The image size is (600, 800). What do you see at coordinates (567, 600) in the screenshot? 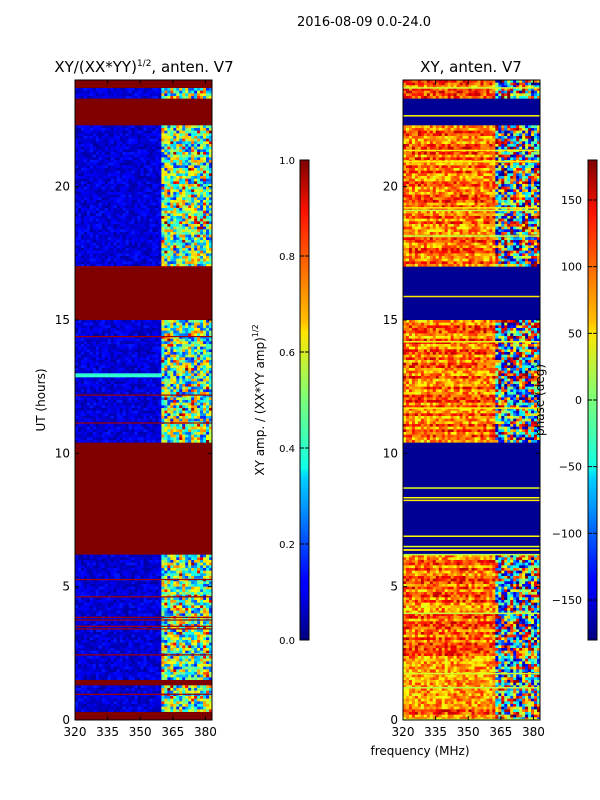
I see `colorbar-tick-label: −150` at bounding box center [567, 600].